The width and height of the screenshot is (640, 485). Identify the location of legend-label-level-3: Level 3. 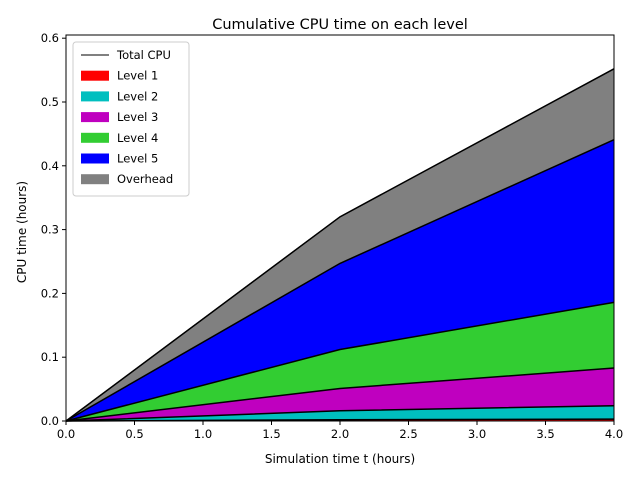
(137, 117).